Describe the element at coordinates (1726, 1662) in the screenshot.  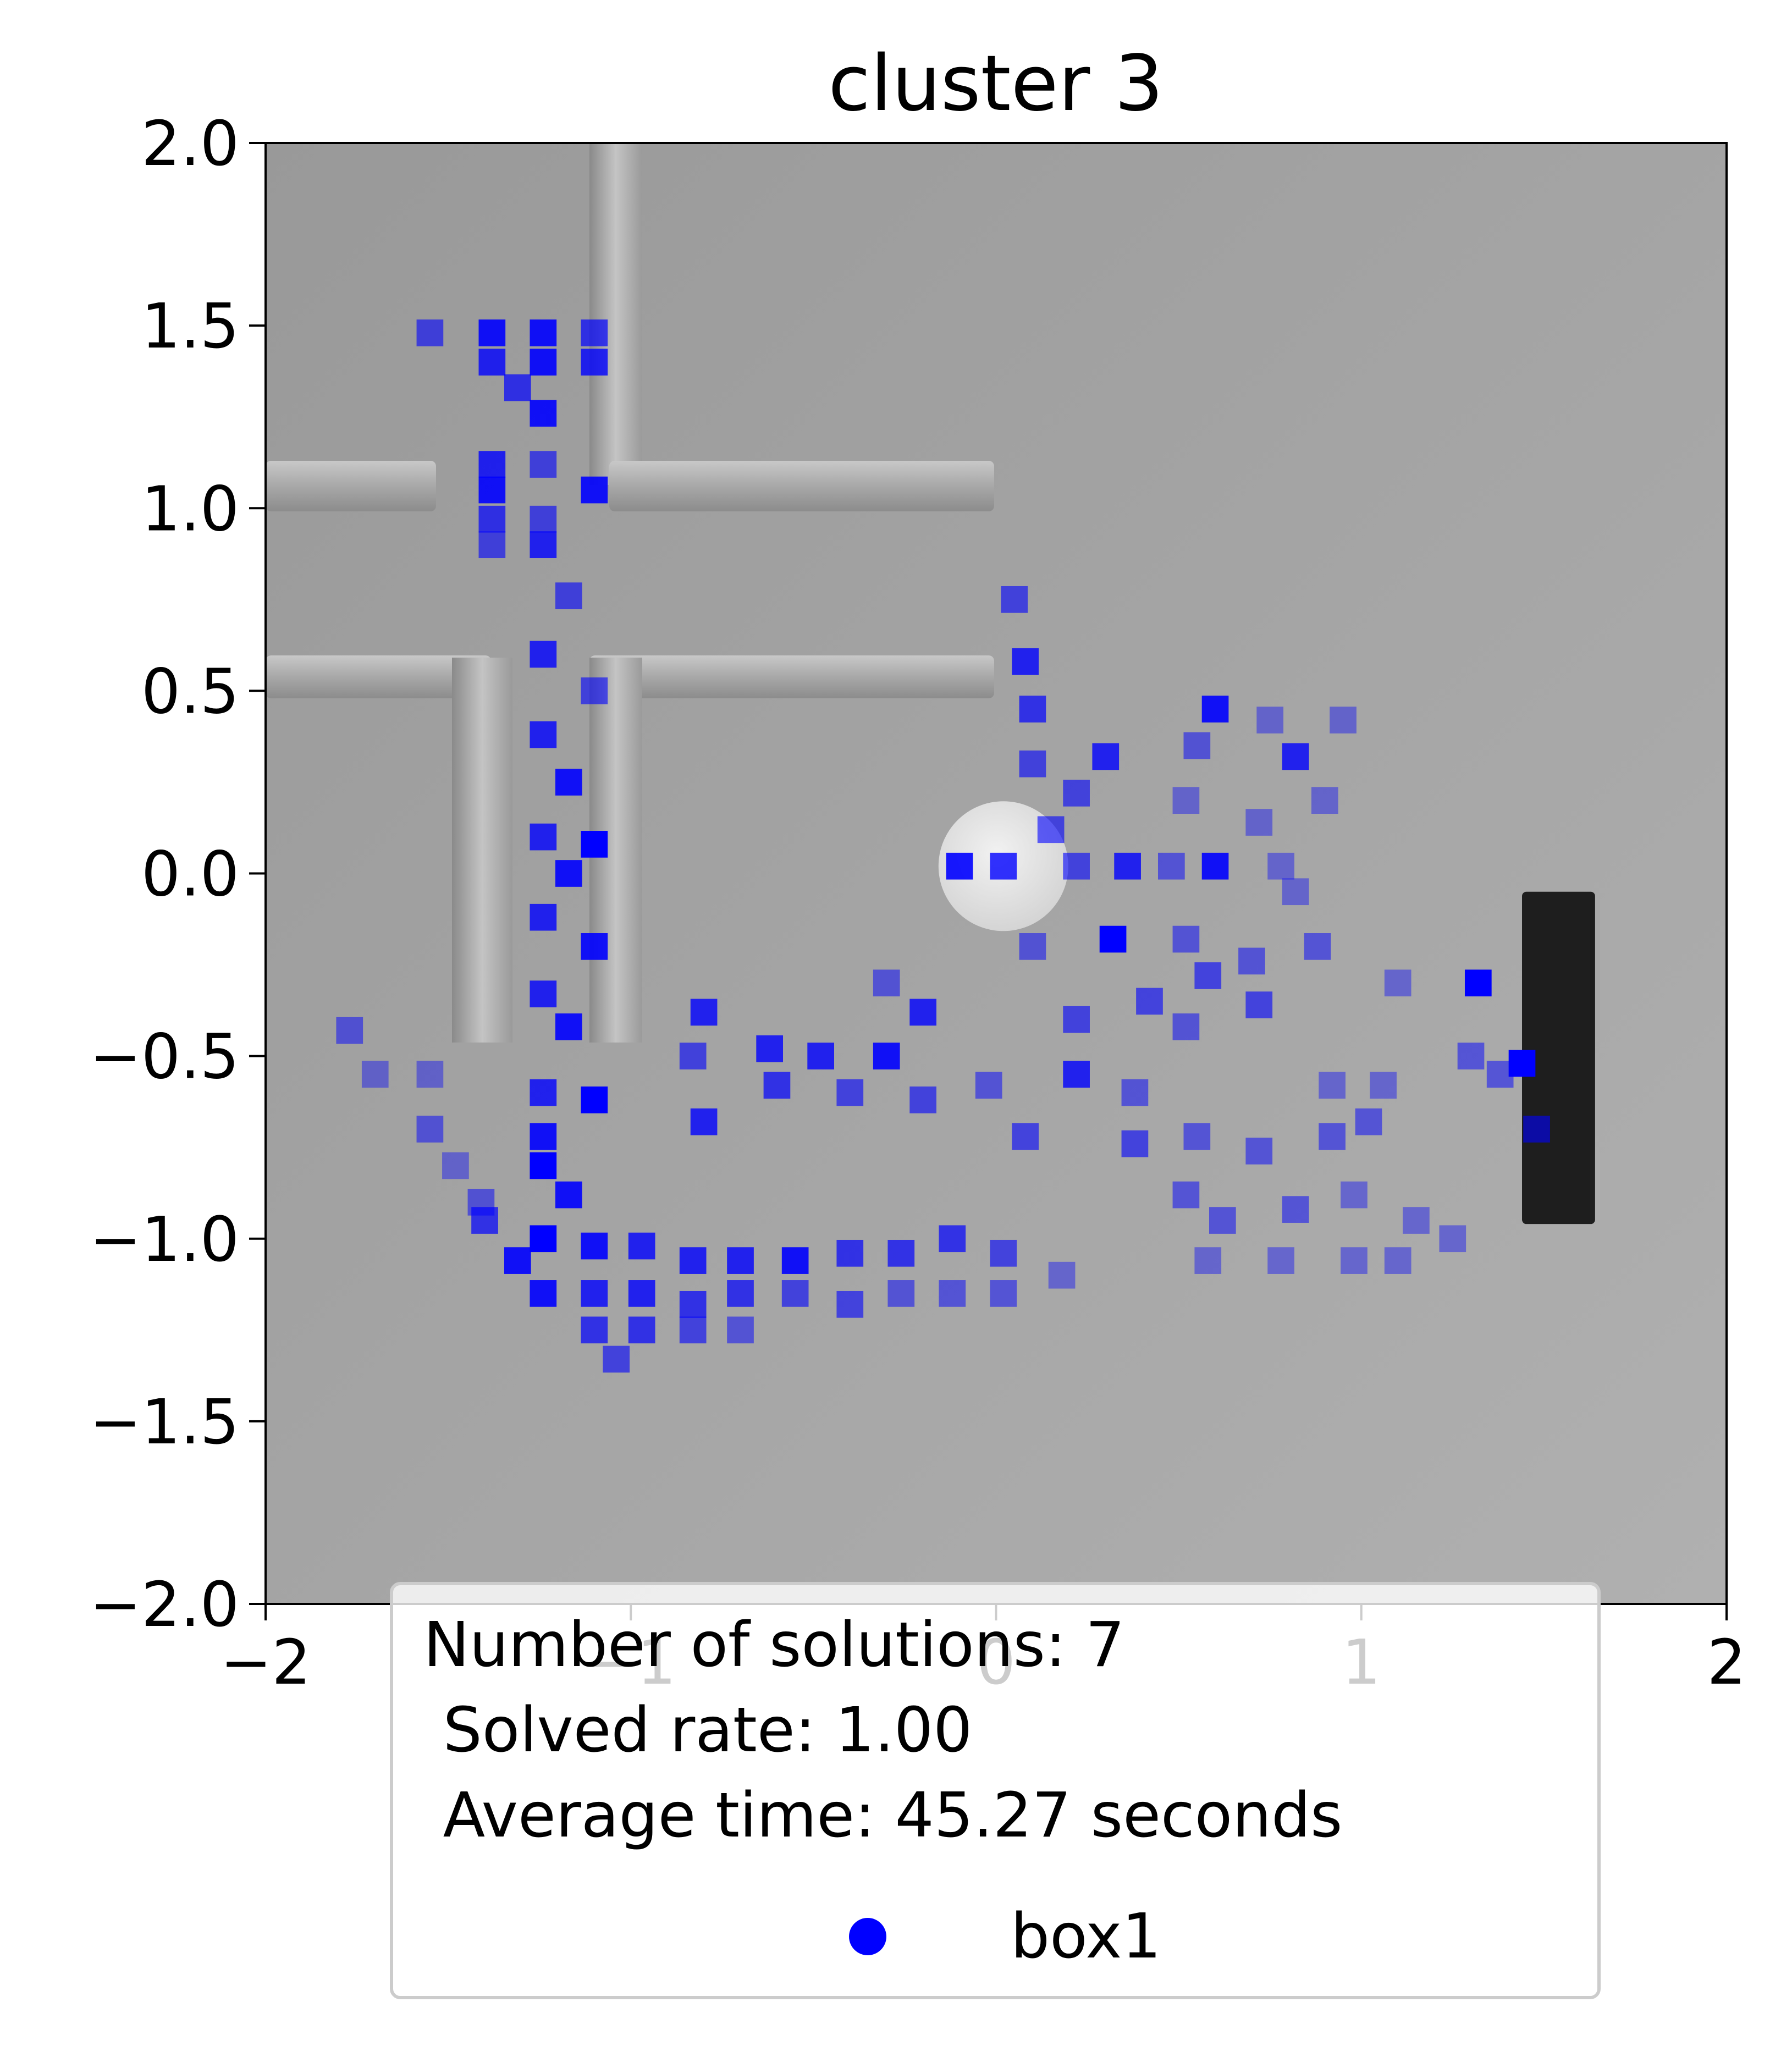
I see `x-tick-label: 2` at that location.